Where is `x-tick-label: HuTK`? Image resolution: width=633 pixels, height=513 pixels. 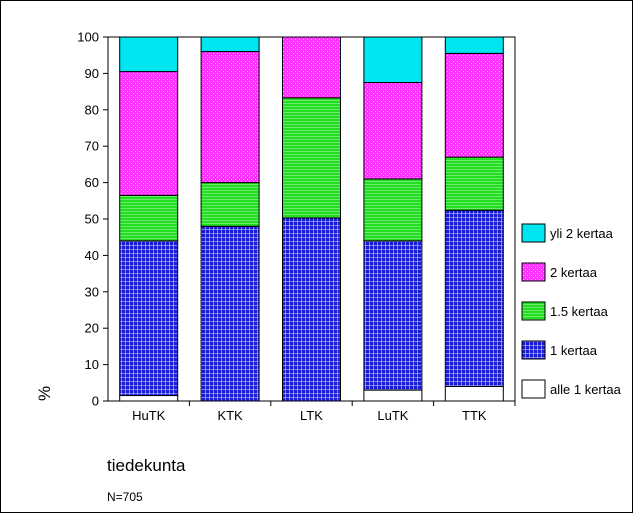
x-tick-label: HuTK is located at coordinates (149, 415).